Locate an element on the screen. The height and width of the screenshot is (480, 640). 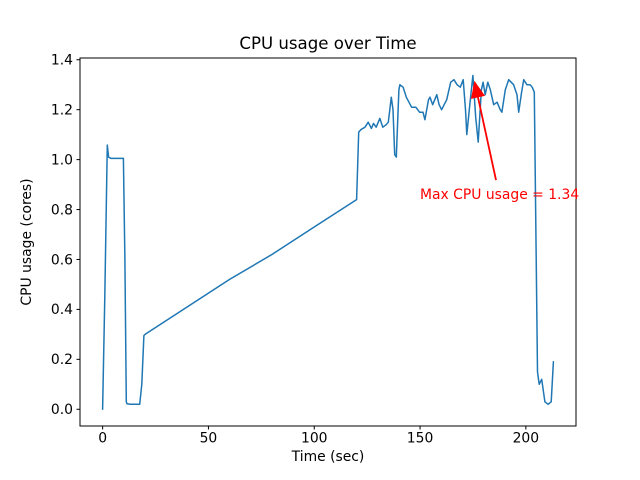
x-axis-ticks: 0 50 100 150 200 is located at coordinates (318, 436).